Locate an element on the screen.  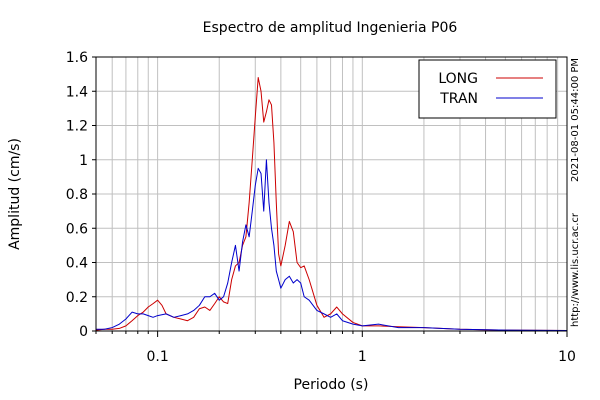
y-axis-label: Amplitud (cm/s) is located at coordinates (15, 194).